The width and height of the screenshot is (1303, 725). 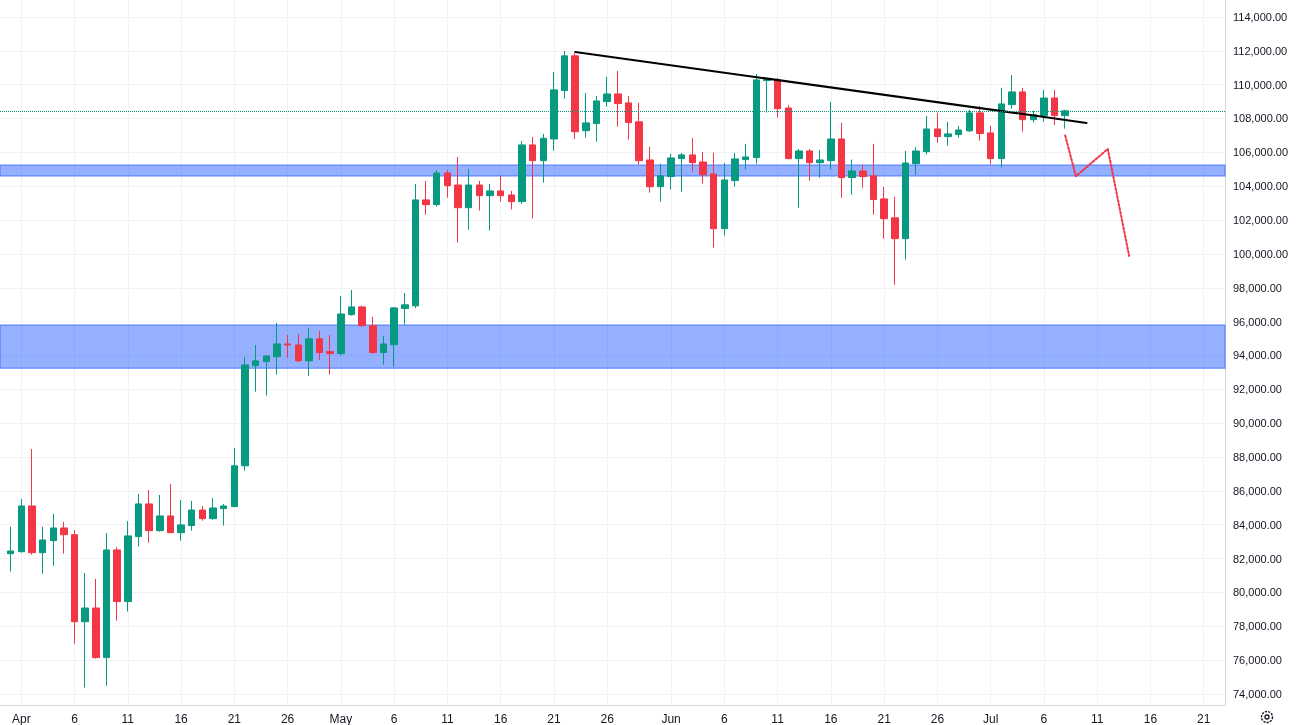 What do you see at coordinates (1257, 558) in the screenshot?
I see `y-tick-label: 82,000.00` at bounding box center [1257, 558].